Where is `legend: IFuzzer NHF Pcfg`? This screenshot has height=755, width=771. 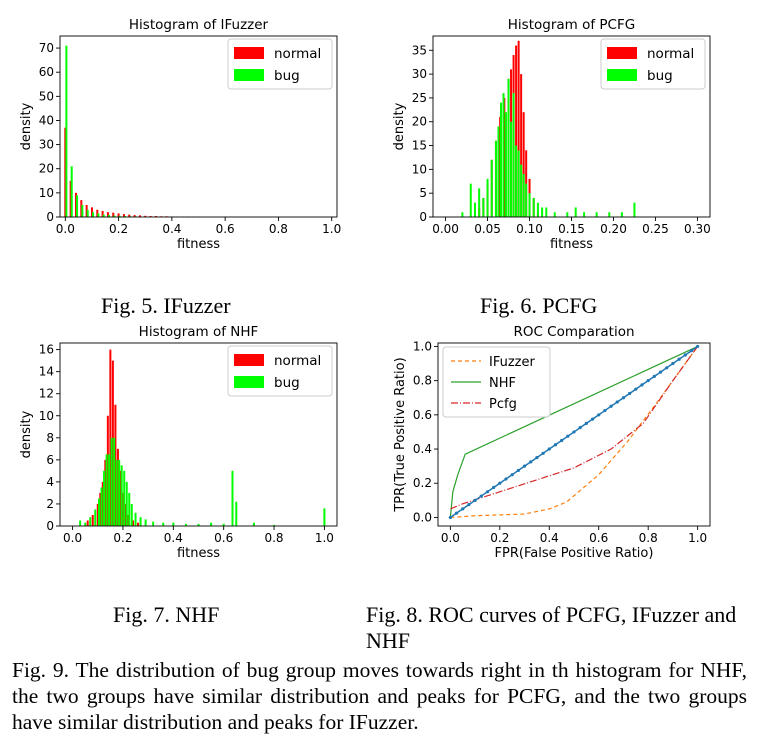 legend: IFuzzer NHF Pcfg is located at coordinates (496, 382).